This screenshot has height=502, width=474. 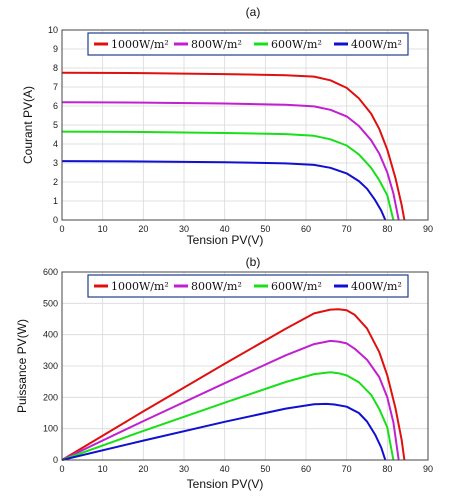 I want to click on y-tick-label: 500, so click(x=50, y=303).